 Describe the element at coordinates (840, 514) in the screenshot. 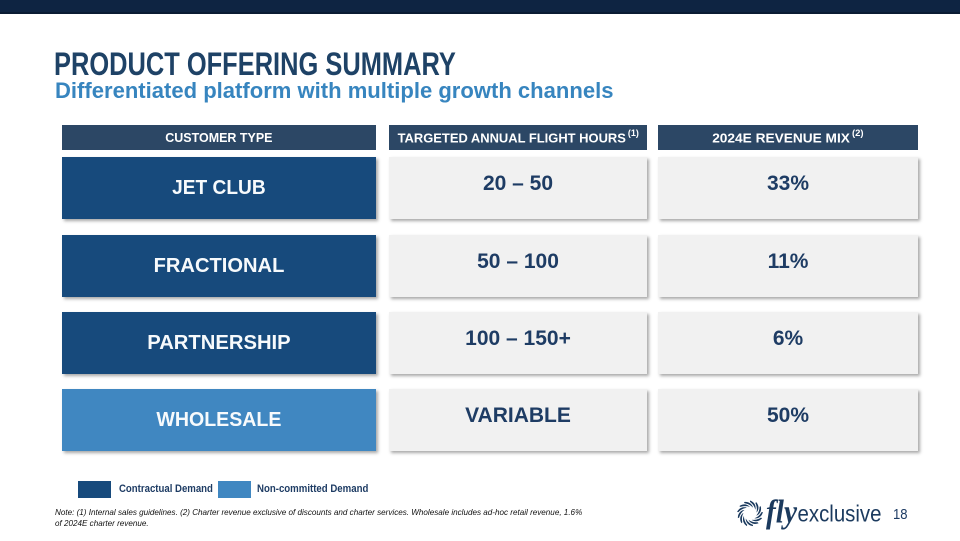

I see `svg-text: exclusive` at that location.